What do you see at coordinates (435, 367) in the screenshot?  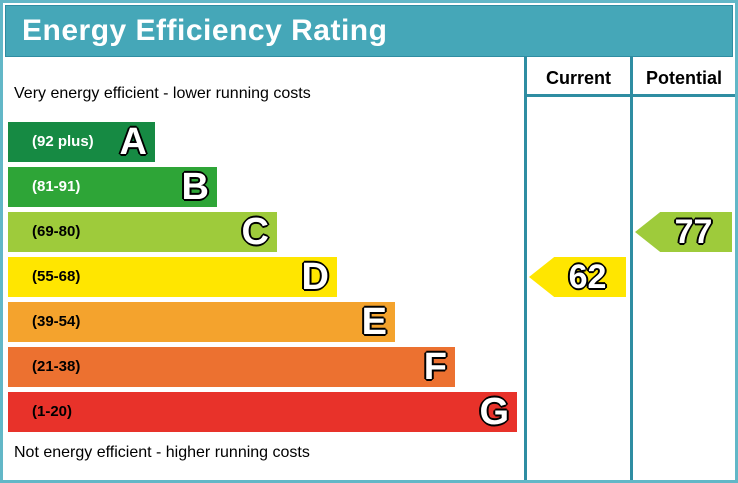 I see `band-letter: F` at bounding box center [435, 367].